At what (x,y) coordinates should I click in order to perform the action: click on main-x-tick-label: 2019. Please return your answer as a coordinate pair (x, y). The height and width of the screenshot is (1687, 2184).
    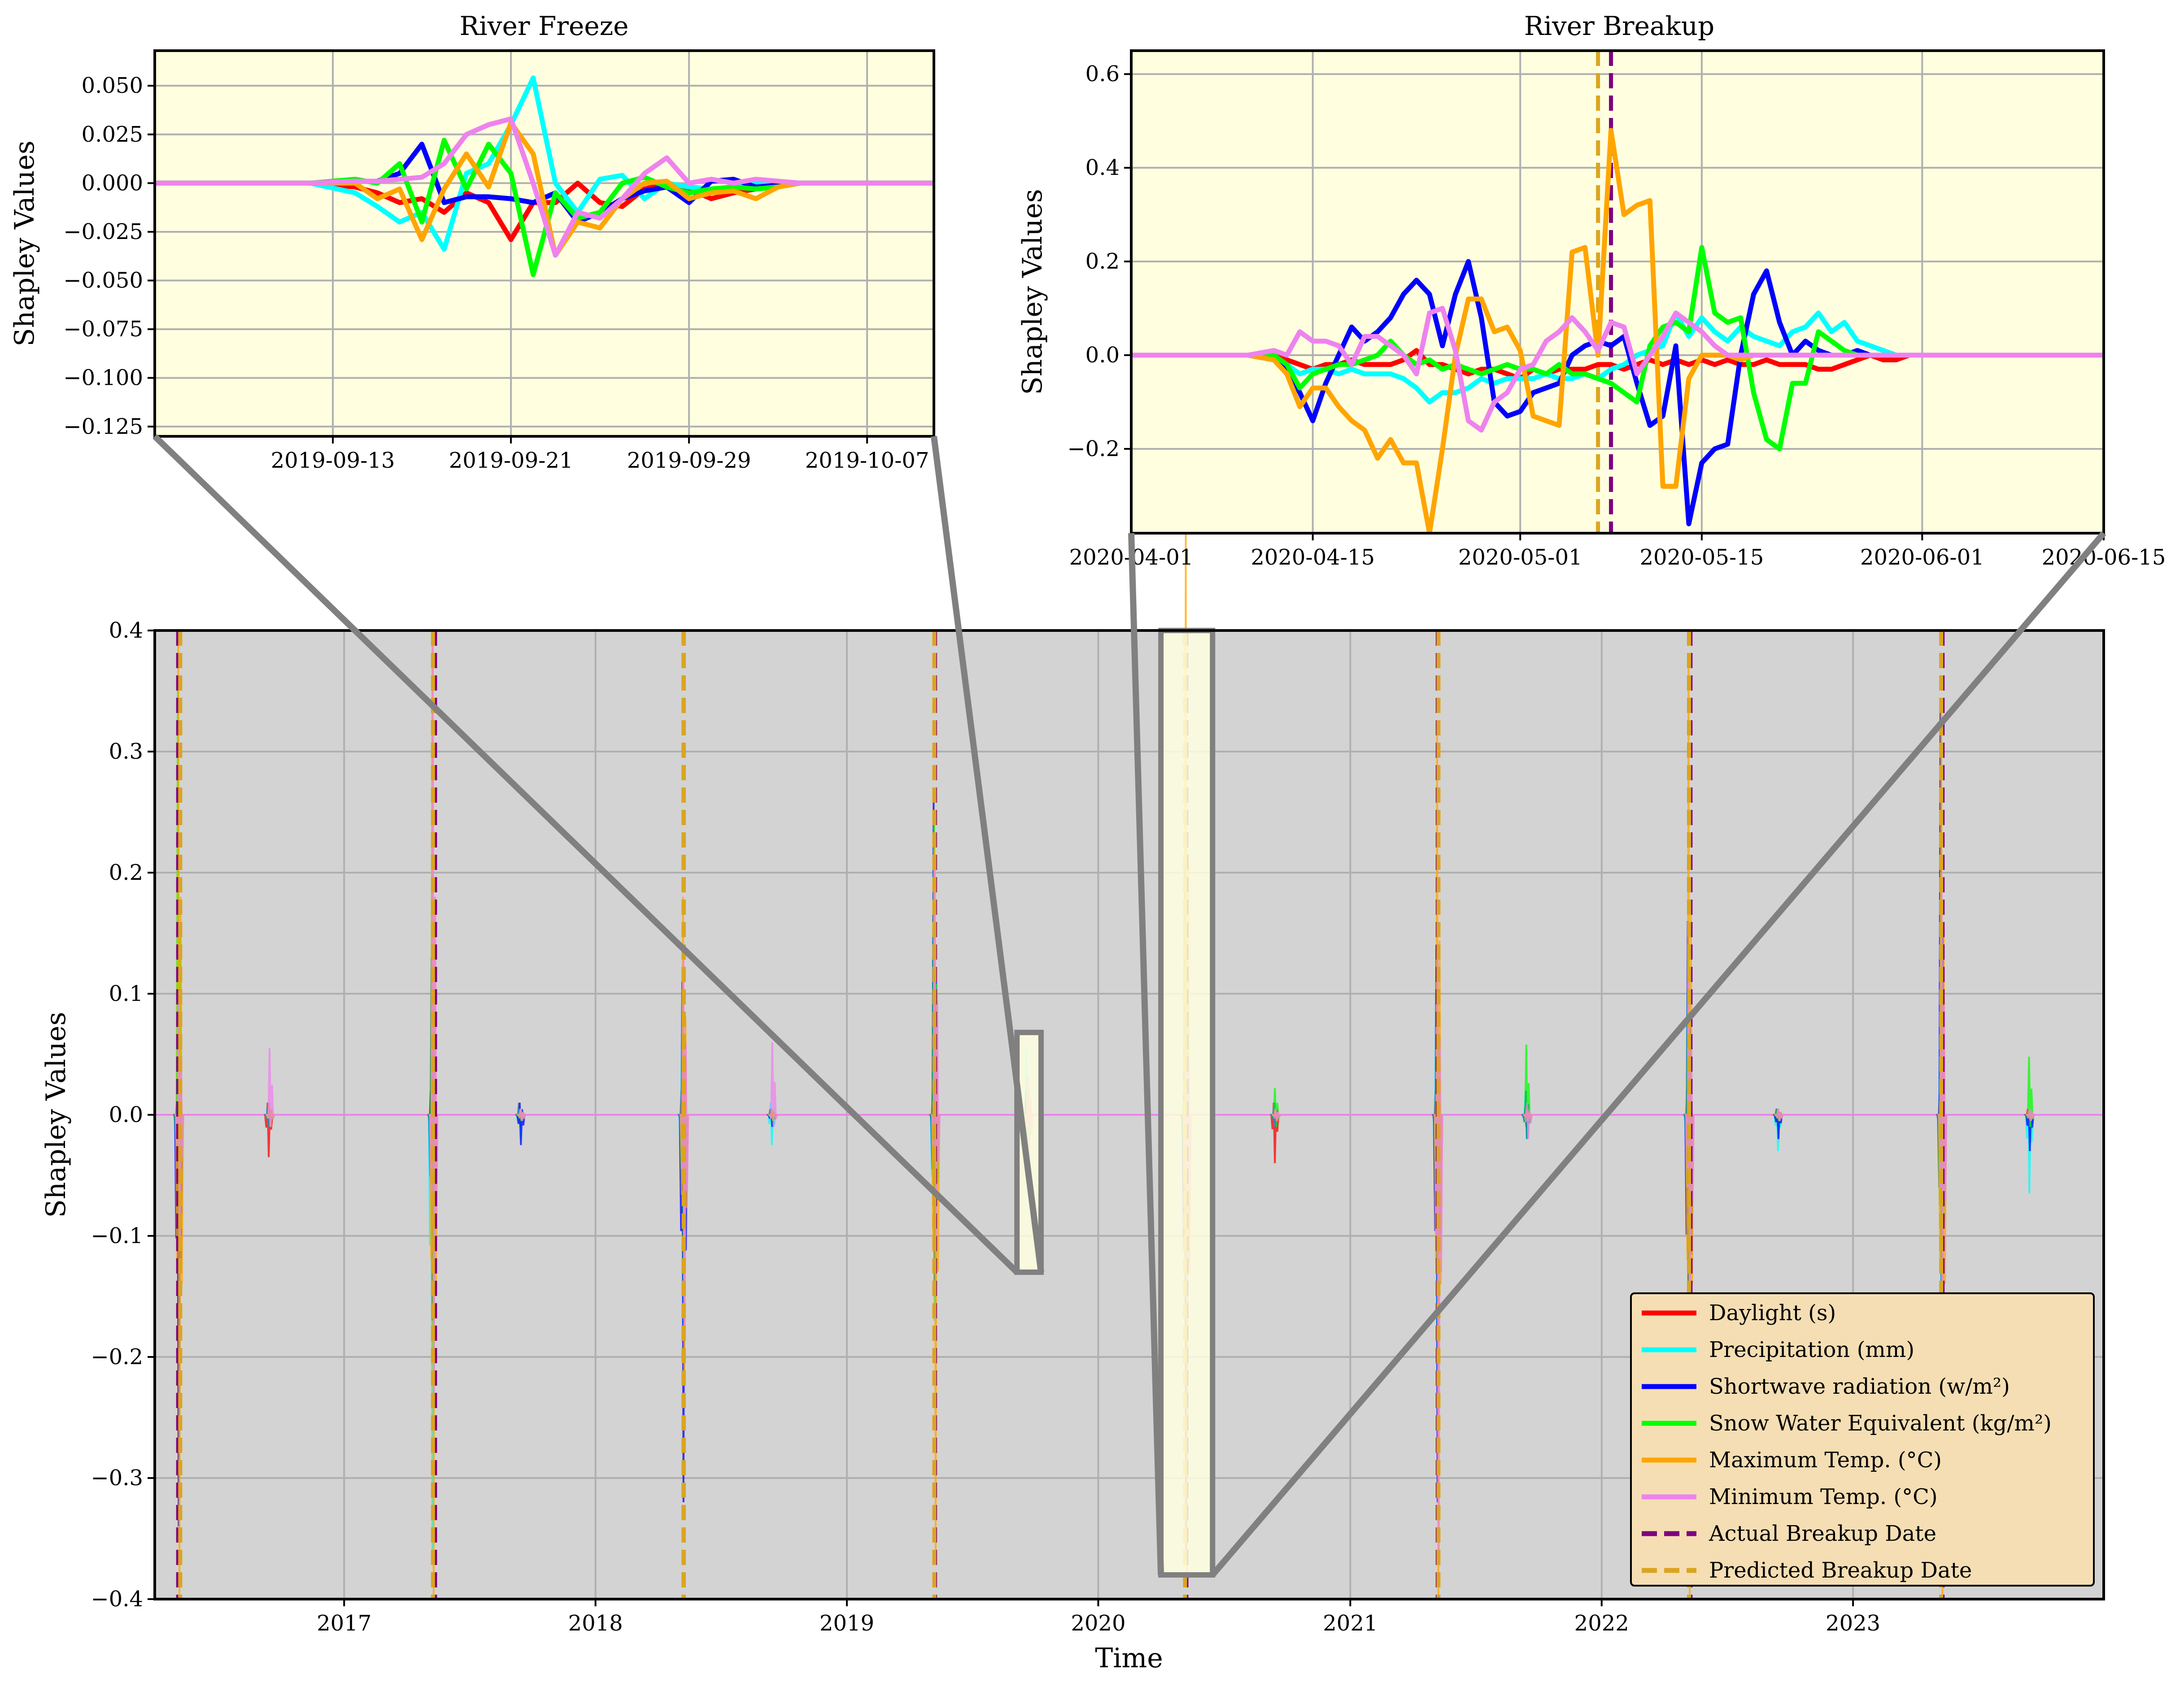
    Looking at the image, I should click on (847, 1623).